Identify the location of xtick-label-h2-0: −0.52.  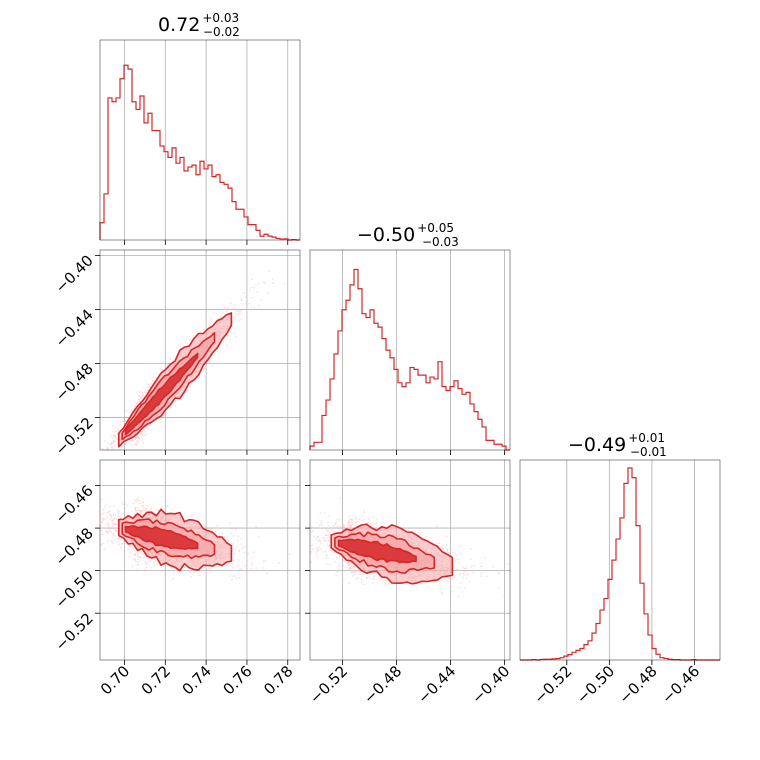
(552, 684).